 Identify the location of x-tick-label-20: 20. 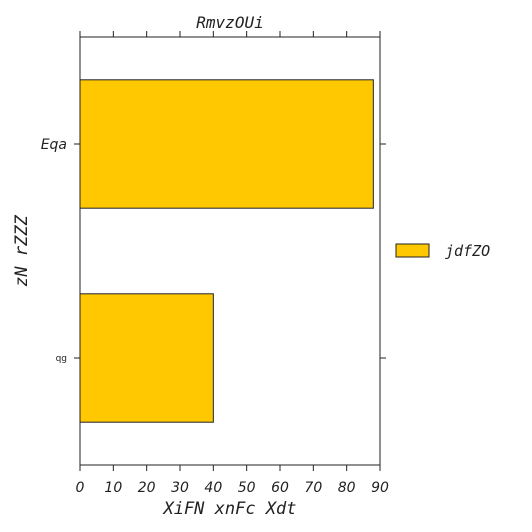
(147, 488).